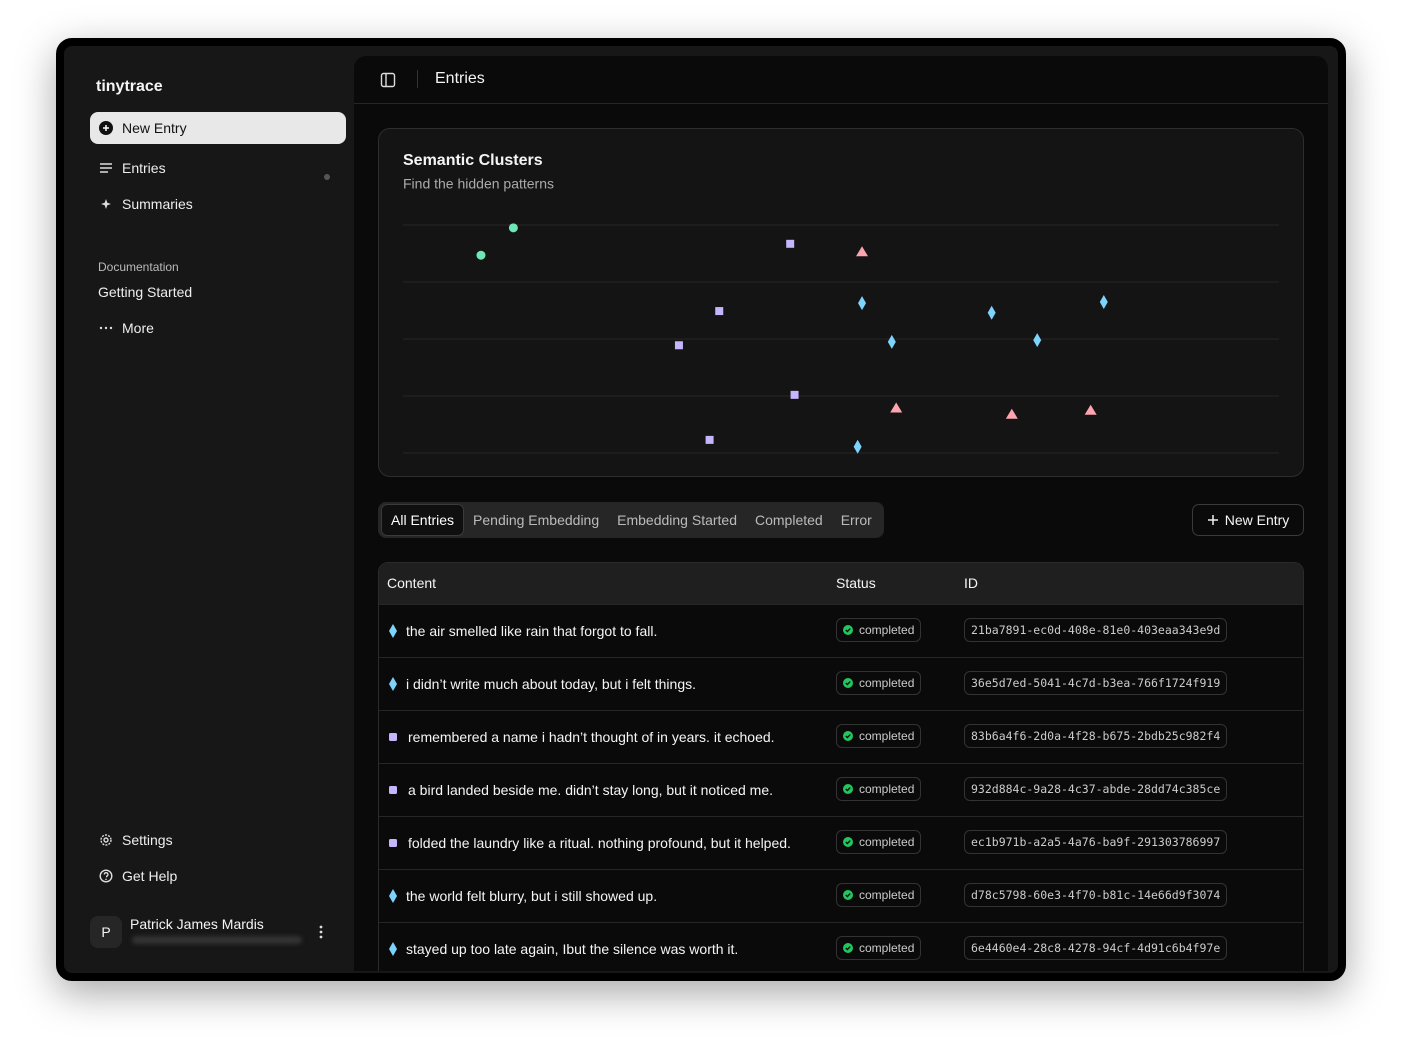  What do you see at coordinates (150, 876) in the screenshot?
I see `label: Get Help` at bounding box center [150, 876].